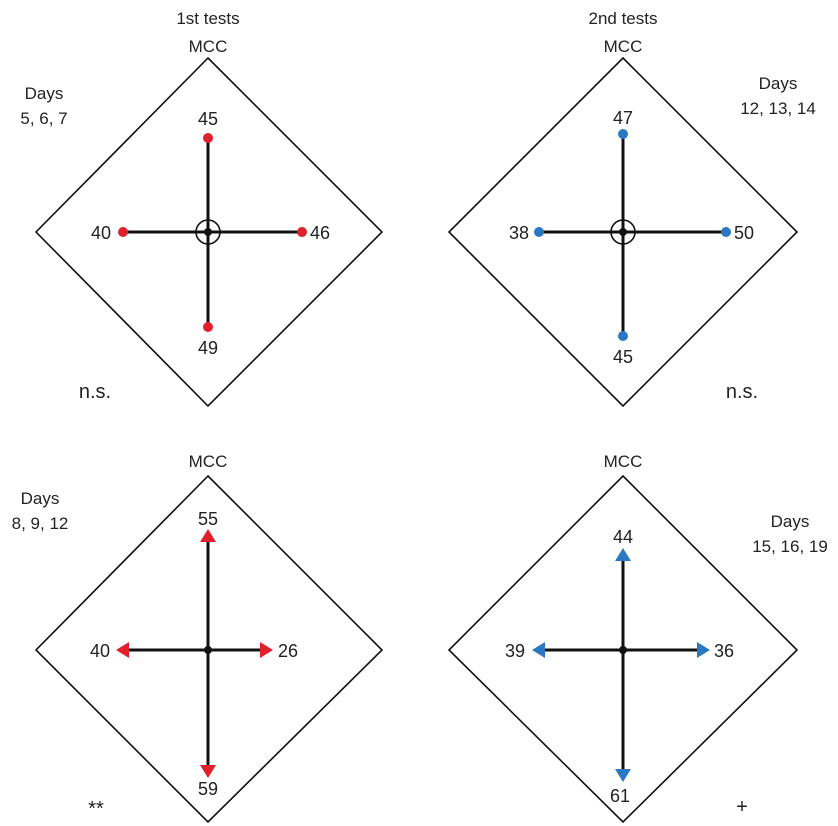 This screenshot has width=838, height=826. I want to click on value-bottom: 61, so click(620, 796).